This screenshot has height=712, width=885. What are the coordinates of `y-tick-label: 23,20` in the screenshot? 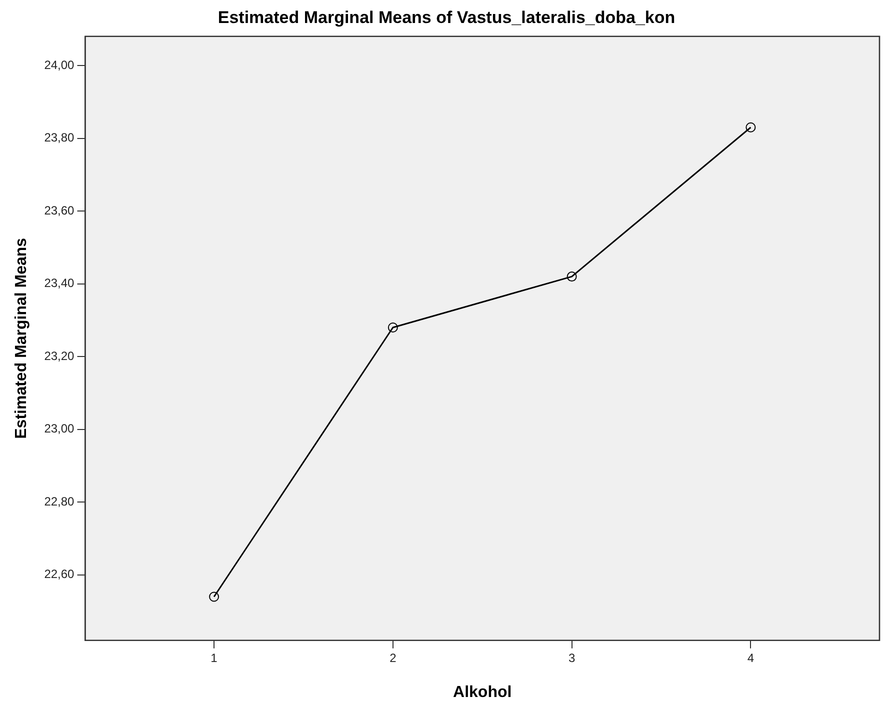 It's located at (59, 355).